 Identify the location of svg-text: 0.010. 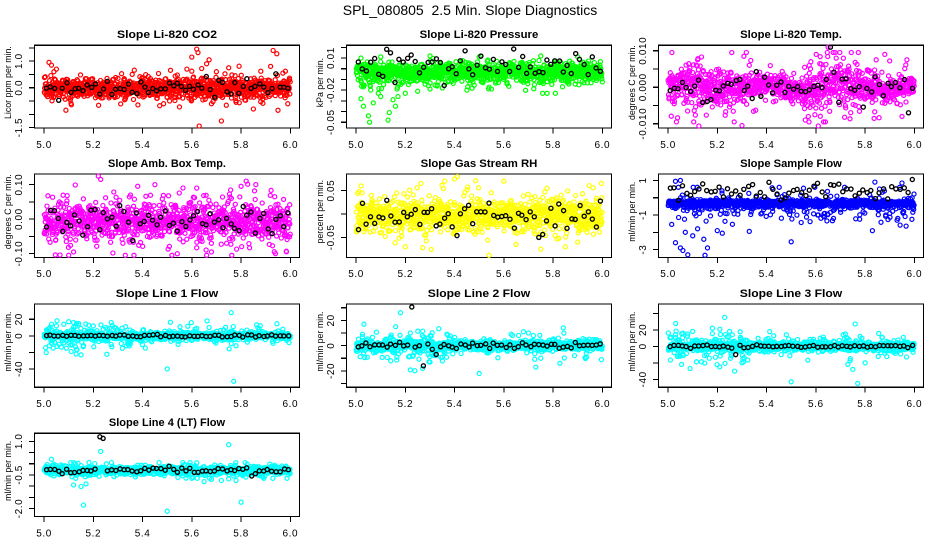
(643, 51).